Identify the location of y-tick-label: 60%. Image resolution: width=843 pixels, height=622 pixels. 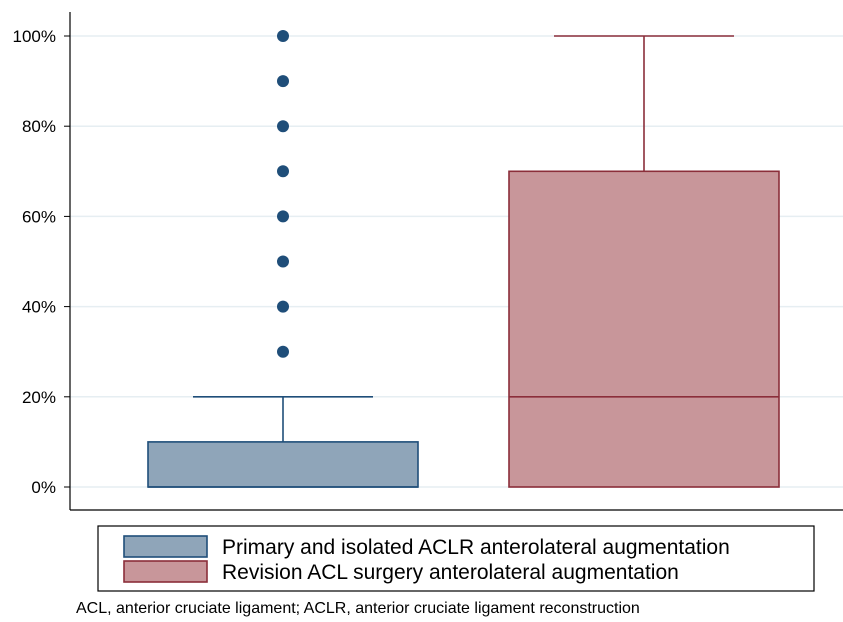
(39, 216).